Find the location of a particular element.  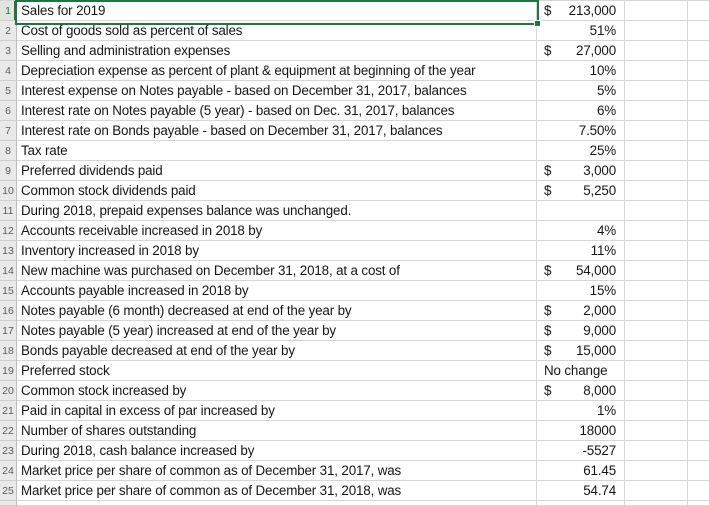

value-cell: 6% is located at coordinates (581, 111).